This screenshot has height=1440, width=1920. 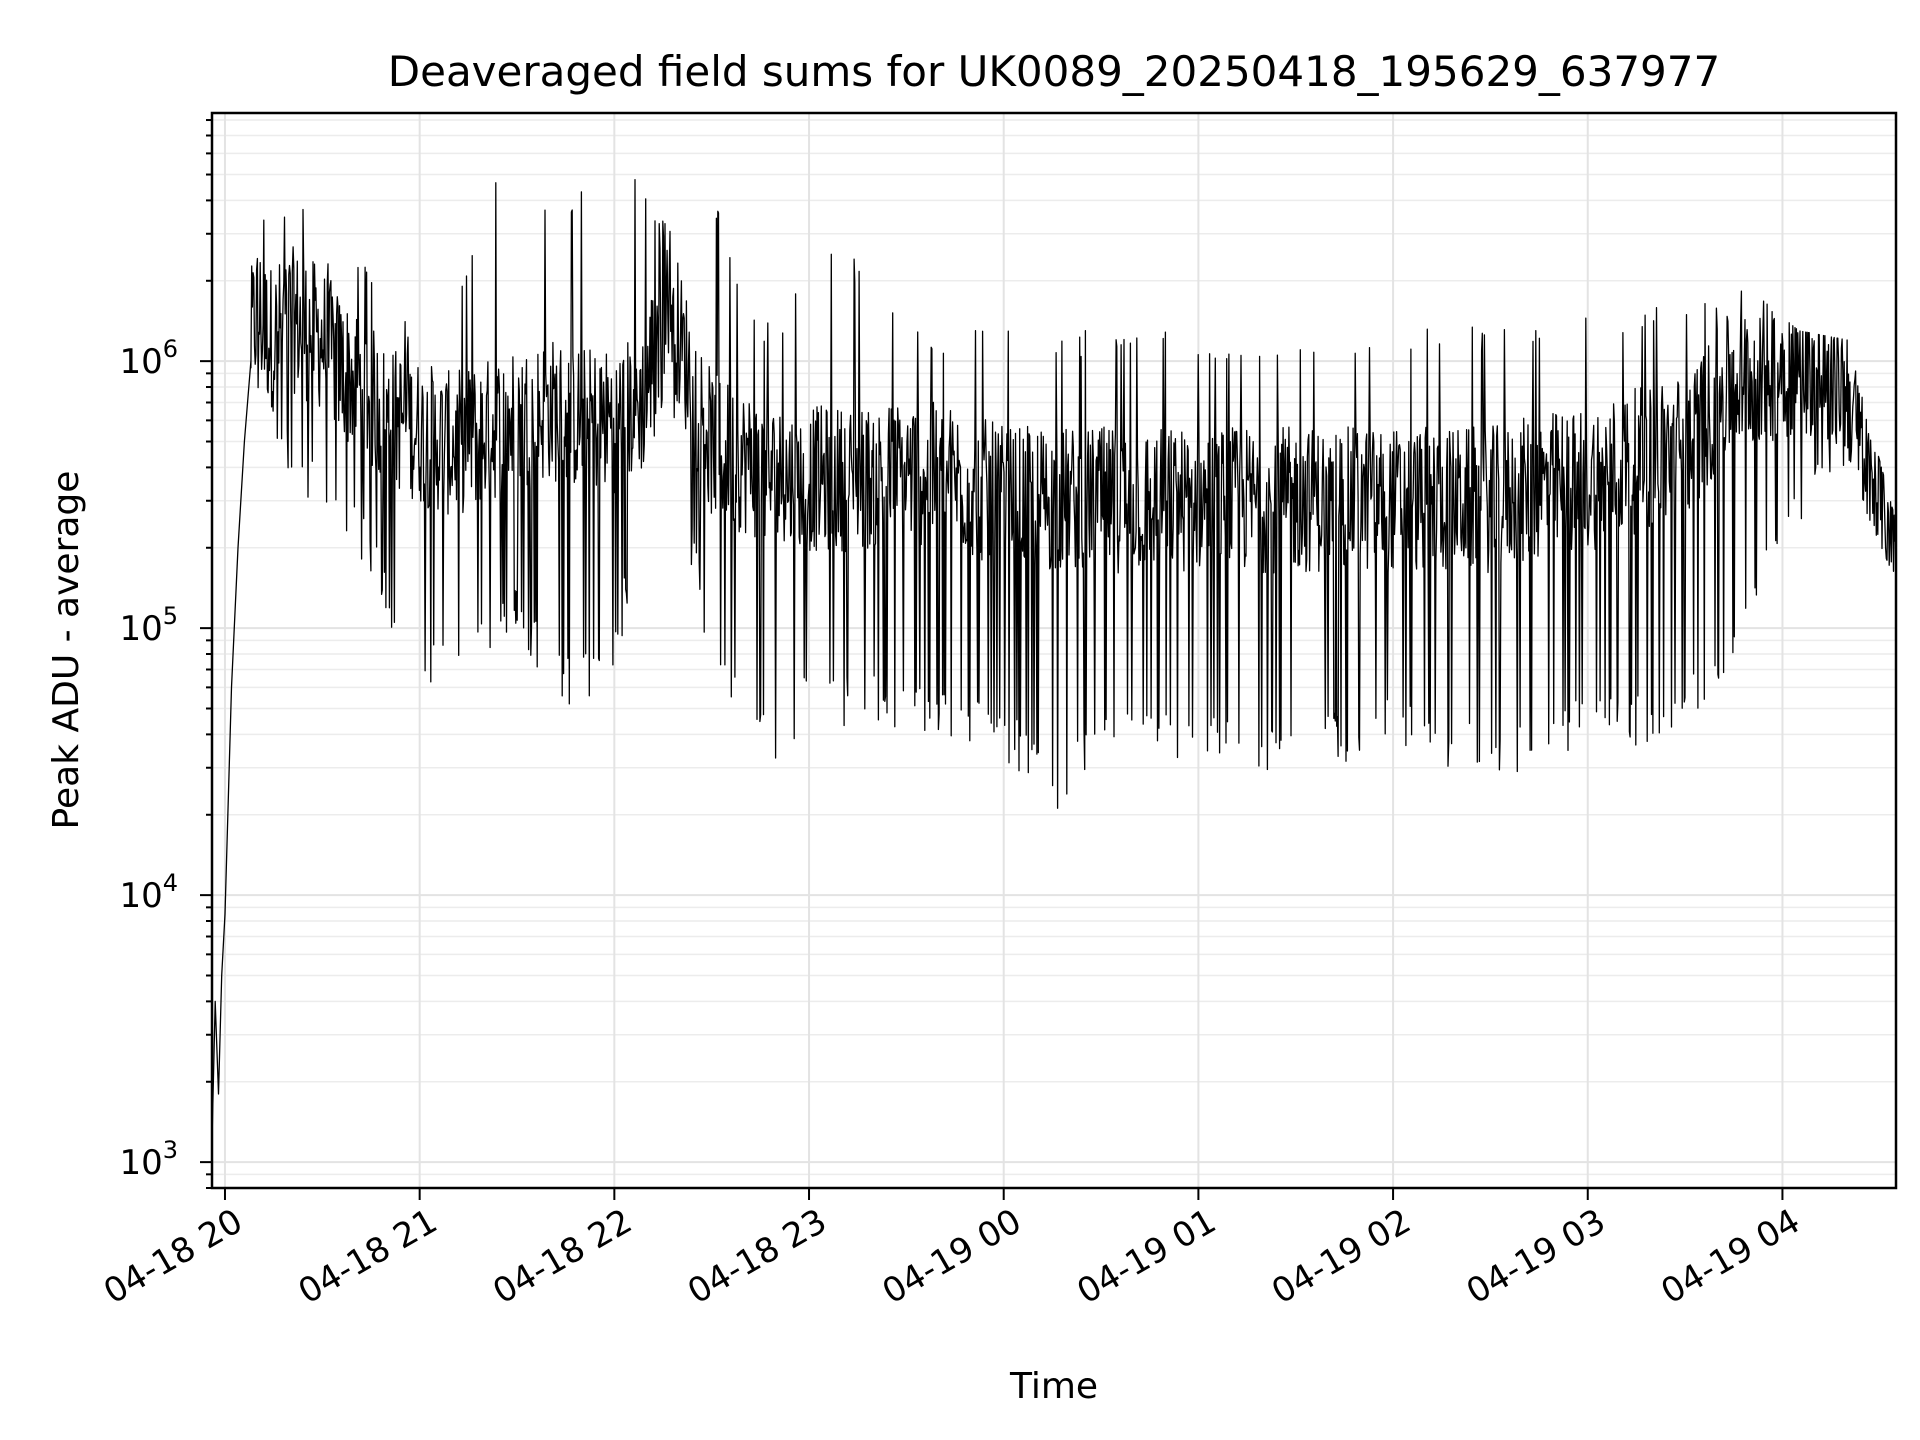 What do you see at coordinates (1053, 1386) in the screenshot?
I see `x-axis-label: Time` at bounding box center [1053, 1386].